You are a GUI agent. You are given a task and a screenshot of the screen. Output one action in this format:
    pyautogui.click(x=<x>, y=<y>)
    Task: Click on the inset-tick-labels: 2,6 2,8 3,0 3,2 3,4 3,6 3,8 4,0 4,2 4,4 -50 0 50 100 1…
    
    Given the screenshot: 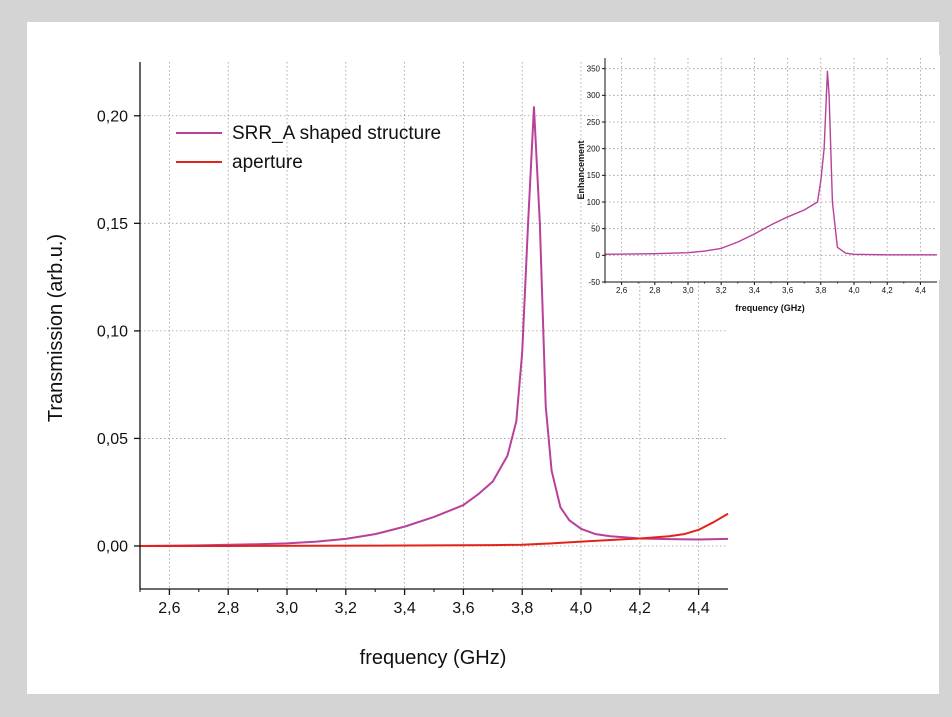 What is the action you would take?
    pyautogui.click(x=757, y=179)
    